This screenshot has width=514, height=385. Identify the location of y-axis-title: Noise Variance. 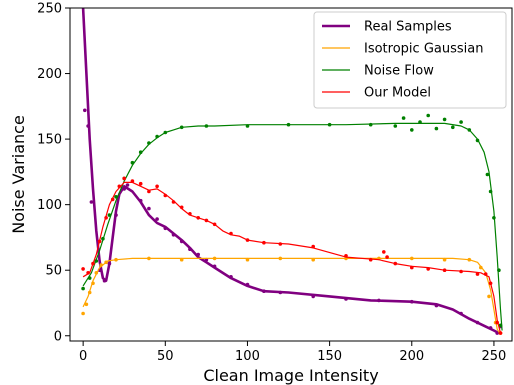
(18, 174).